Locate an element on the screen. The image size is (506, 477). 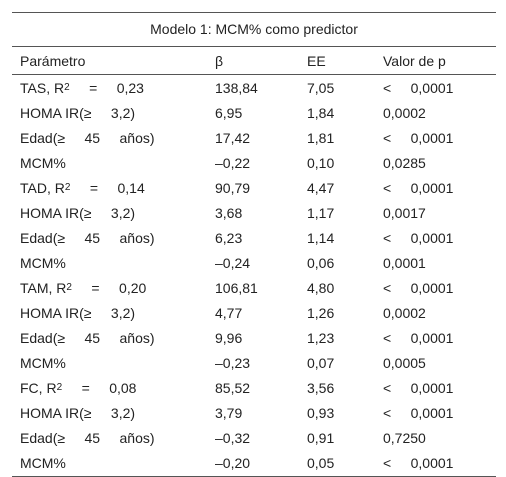
table-cell: –0,22 is located at coordinates (233, 162).